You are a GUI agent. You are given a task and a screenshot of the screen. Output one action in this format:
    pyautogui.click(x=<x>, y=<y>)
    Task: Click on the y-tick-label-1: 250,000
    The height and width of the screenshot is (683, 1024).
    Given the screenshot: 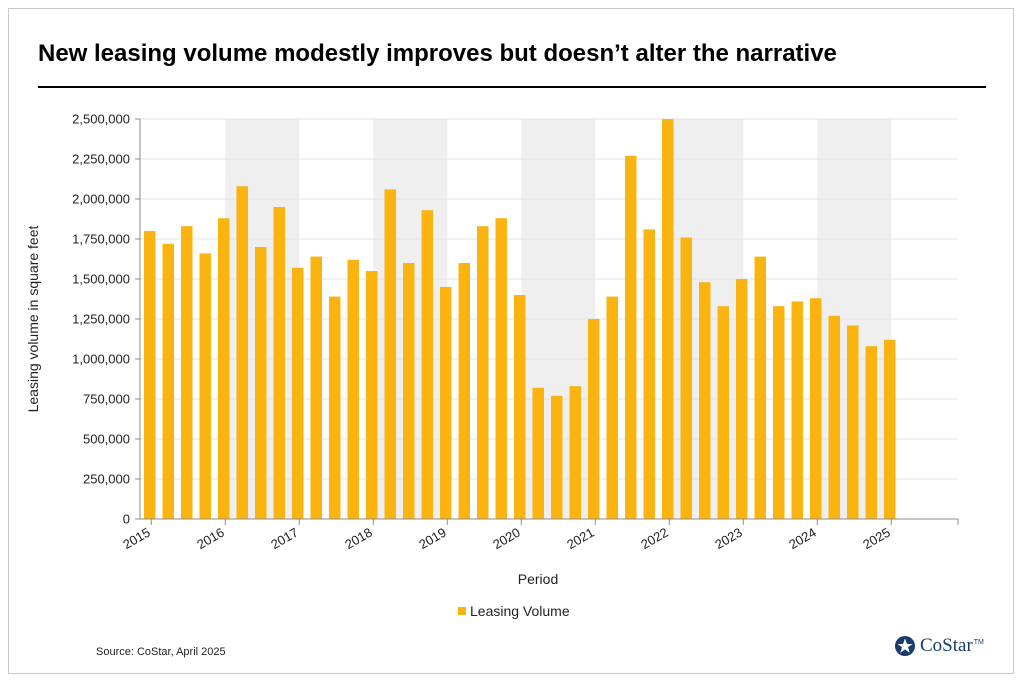 What is the action you would take?
    pyautogui.click(x=106, y=479)
    